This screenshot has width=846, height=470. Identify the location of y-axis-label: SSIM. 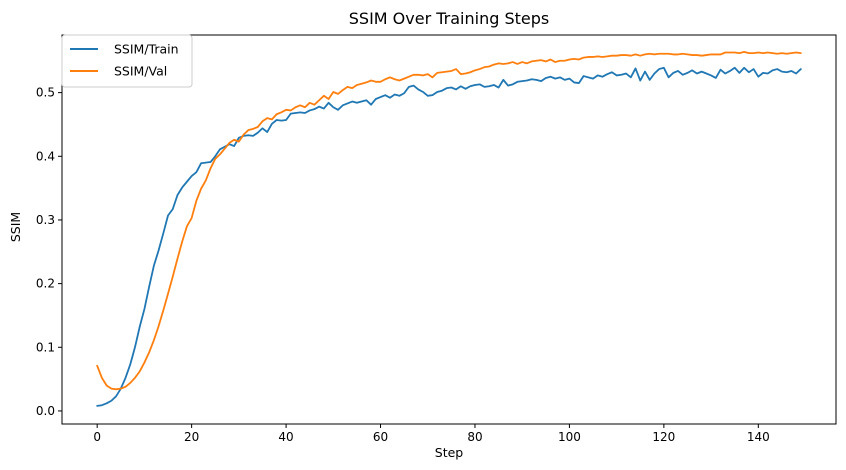
(15, 227).